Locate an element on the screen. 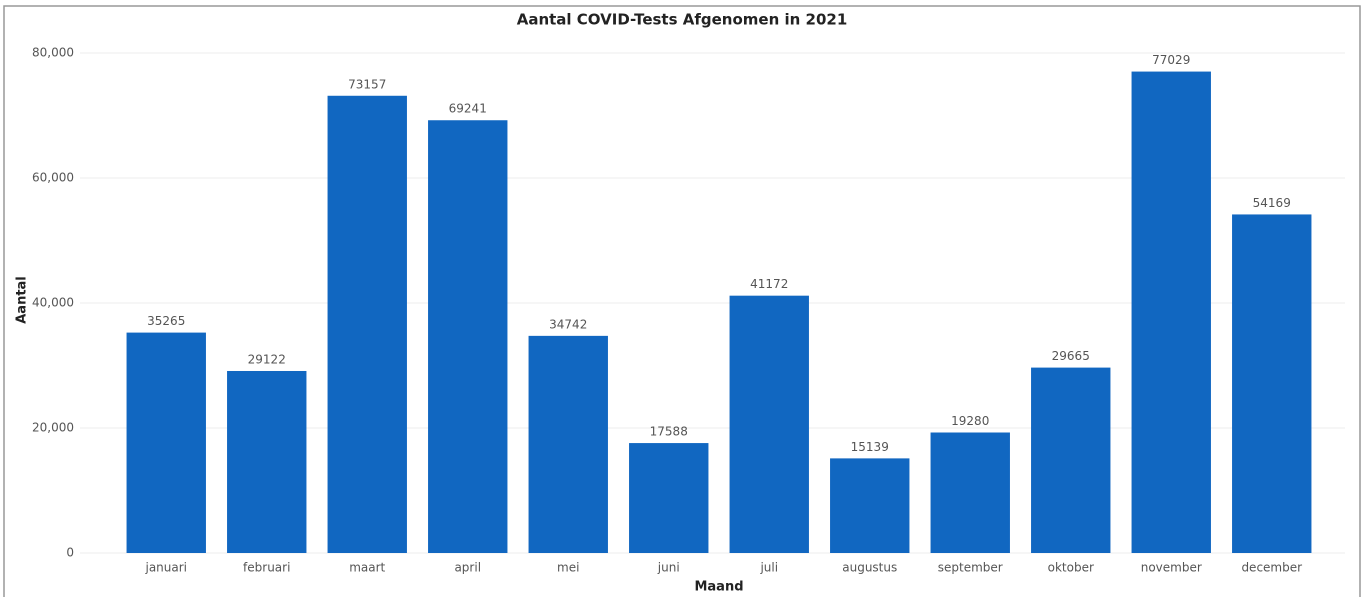 The image size is (1365, 597). x-tick-label: november is located at coordinates (1171, 568).